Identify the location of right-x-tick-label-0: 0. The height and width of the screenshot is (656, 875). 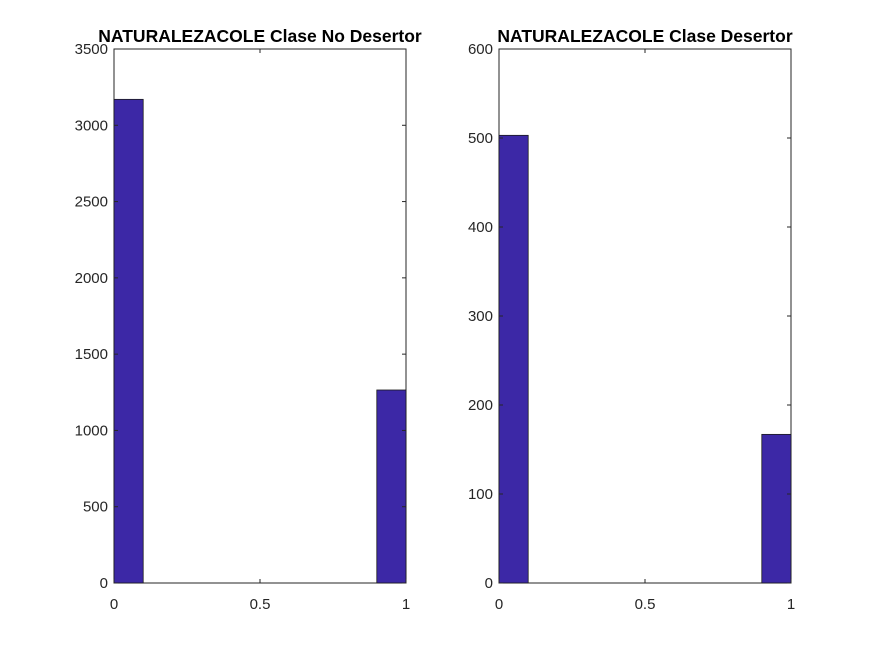
(499, 604).